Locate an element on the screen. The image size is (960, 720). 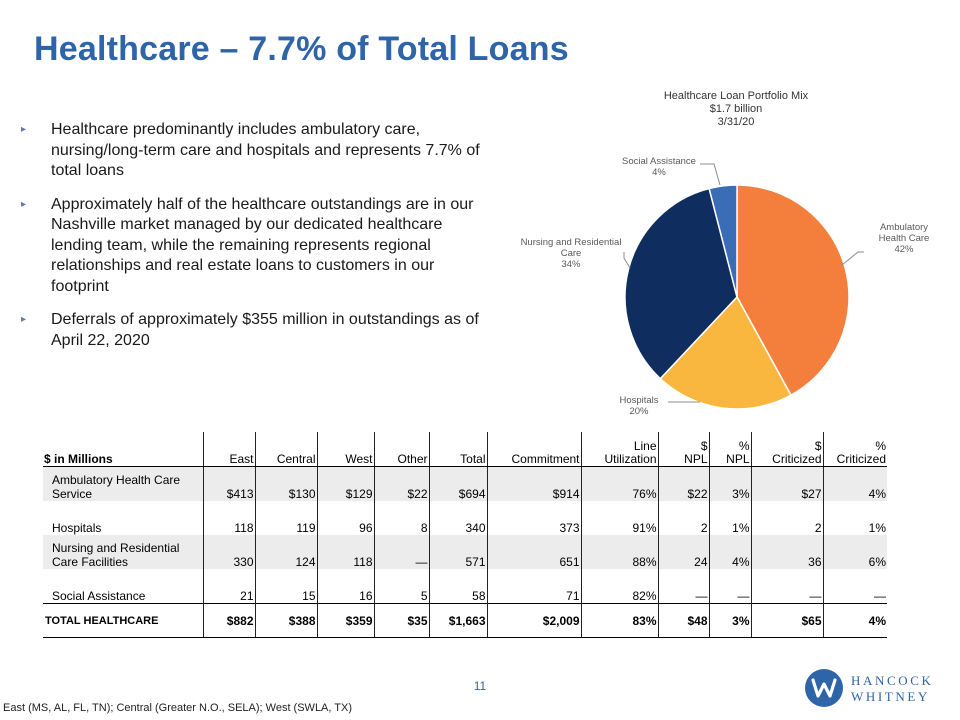
row-label: Nursing and Residential Care Facilities is located at coordinates (123, 552).